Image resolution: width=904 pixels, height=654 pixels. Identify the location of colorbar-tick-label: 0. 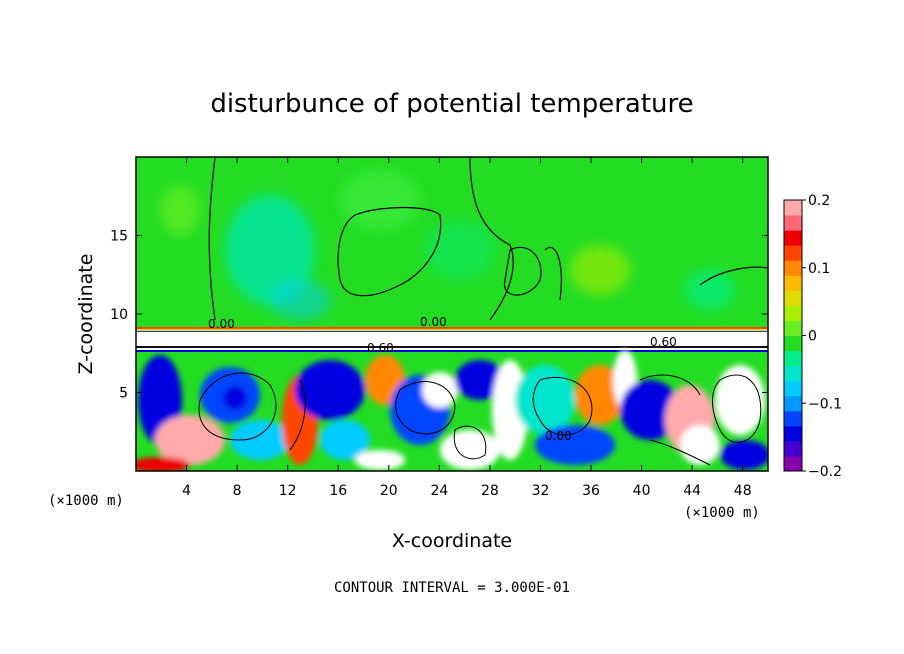
(812, 337).